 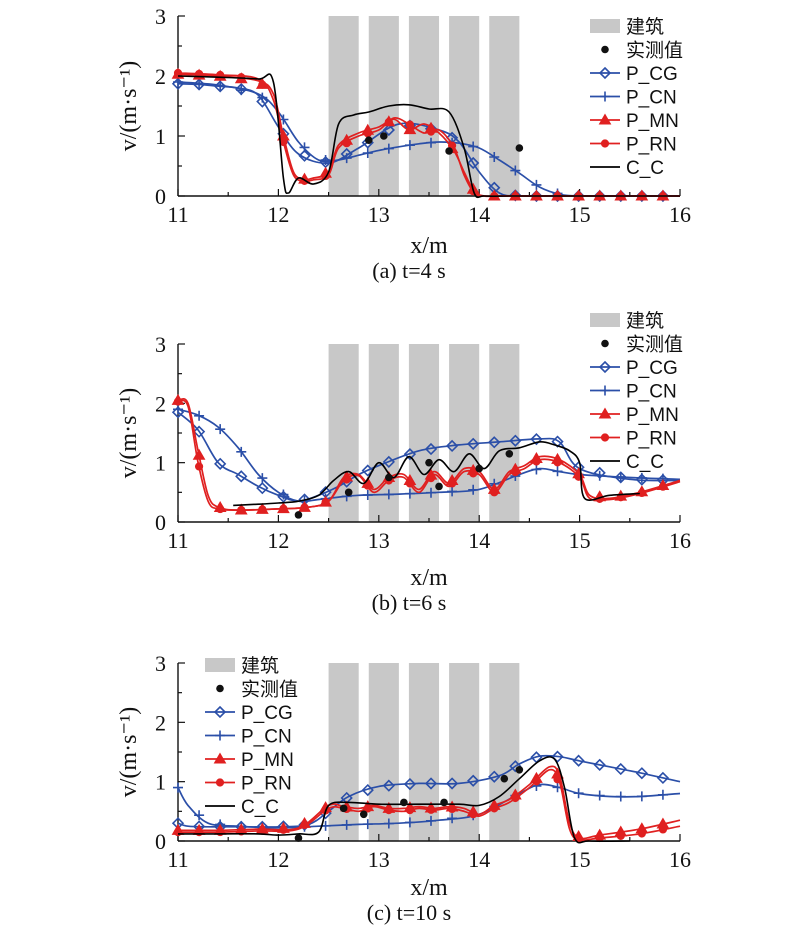 I want to click on legend-swatch-measured, so click(x=220, y=688).